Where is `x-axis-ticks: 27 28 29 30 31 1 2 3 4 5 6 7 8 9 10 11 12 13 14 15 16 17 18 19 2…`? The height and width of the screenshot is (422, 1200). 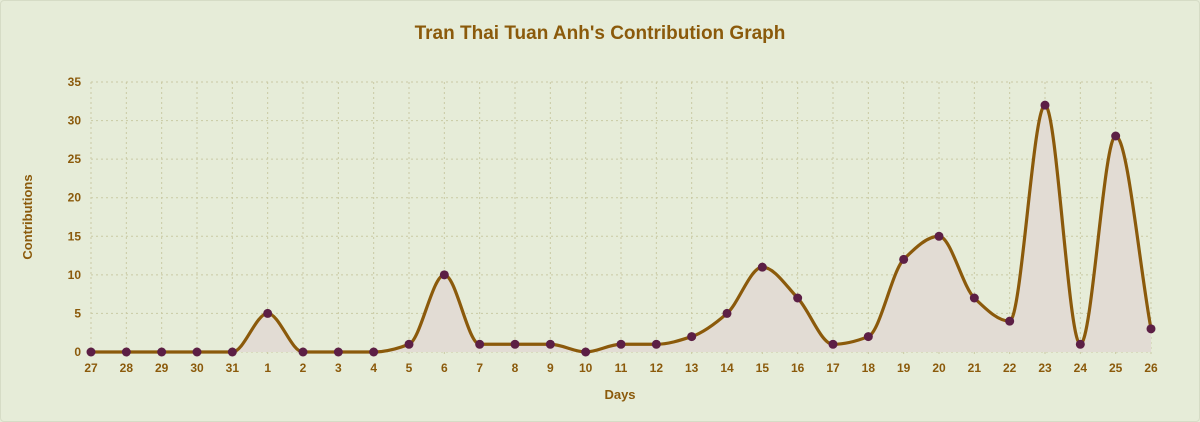
x-axis-ticks: 27 28 29 30 31 1 2 3 4 5 6 7 8 9 10 11 12 13 14 15 16 17 18 19 2… is located at coordinates (621, 368).